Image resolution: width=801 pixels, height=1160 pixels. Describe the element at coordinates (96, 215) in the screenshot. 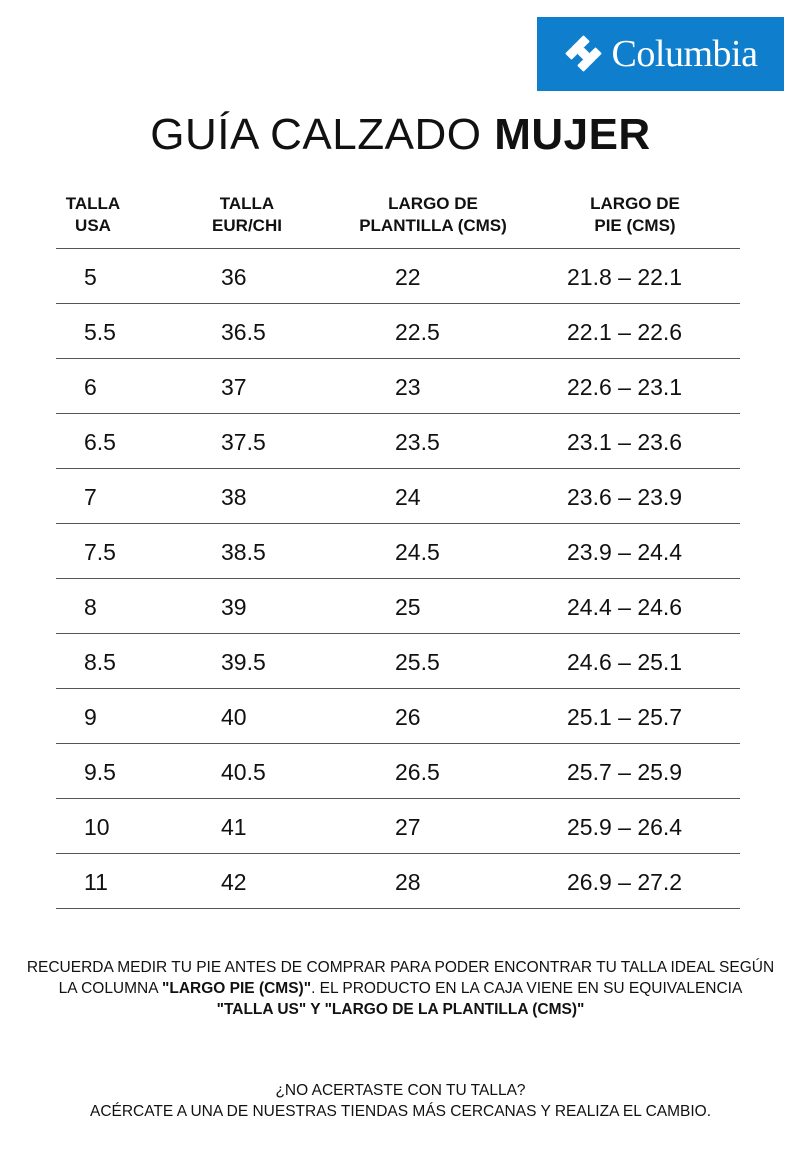

I see `column-header: TALLA USA` at that location.